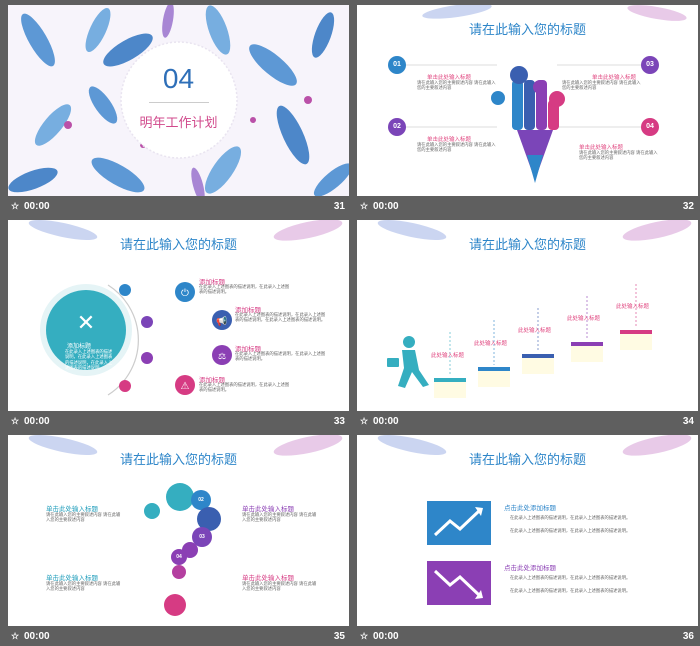 Image resolution: width=700 pixels, height=646 pixels. Describe the element at coordinates (185, 525) in the screenshot. I see `slide-35-graphics` at that location.